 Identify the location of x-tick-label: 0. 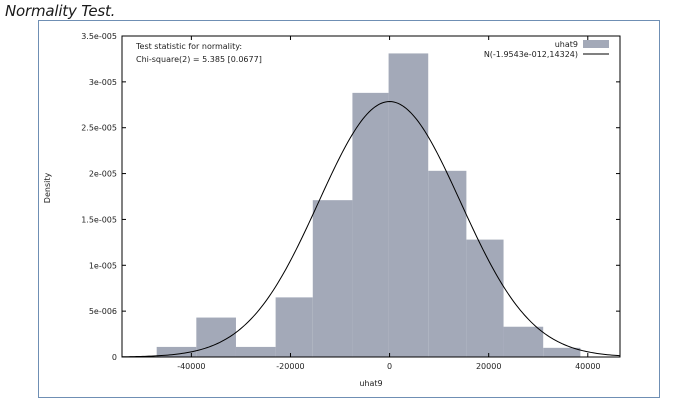
(389, 366).